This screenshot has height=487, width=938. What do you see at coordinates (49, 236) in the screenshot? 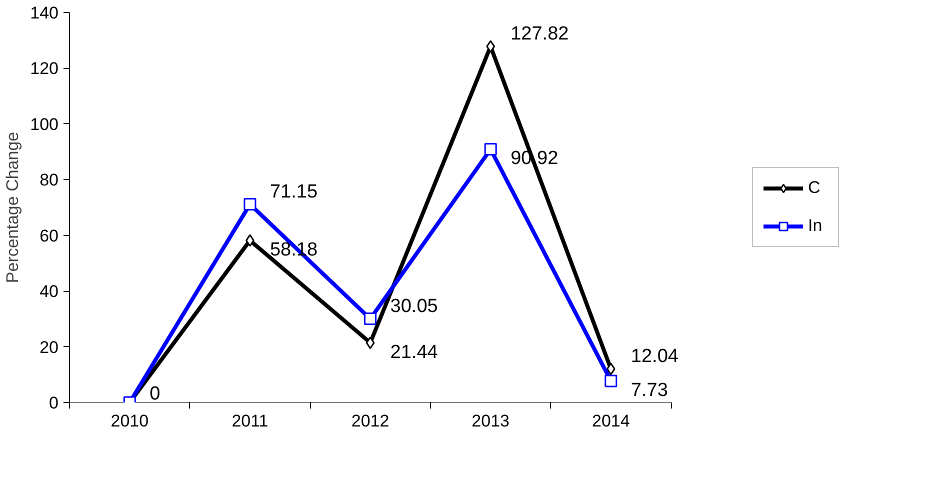
I see `y-tick-label: 60` at bounding box center [49, 236].